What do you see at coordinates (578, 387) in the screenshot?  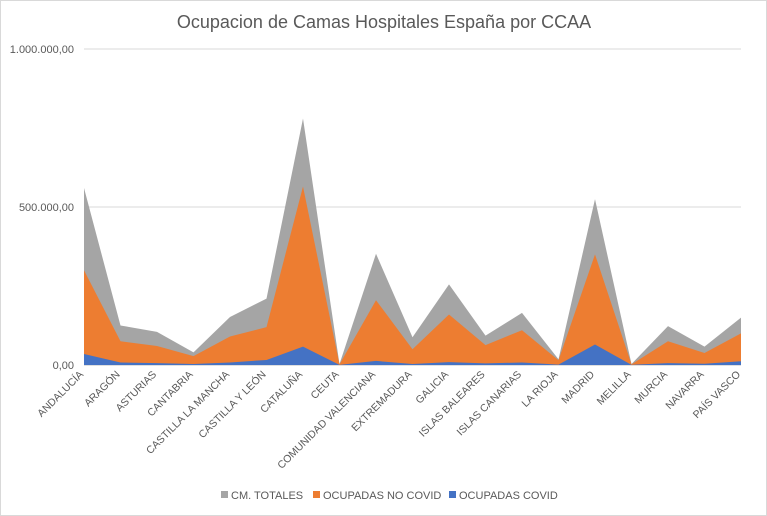 I see `x-tick-label: MADRID` at bounding box center [578, 387].